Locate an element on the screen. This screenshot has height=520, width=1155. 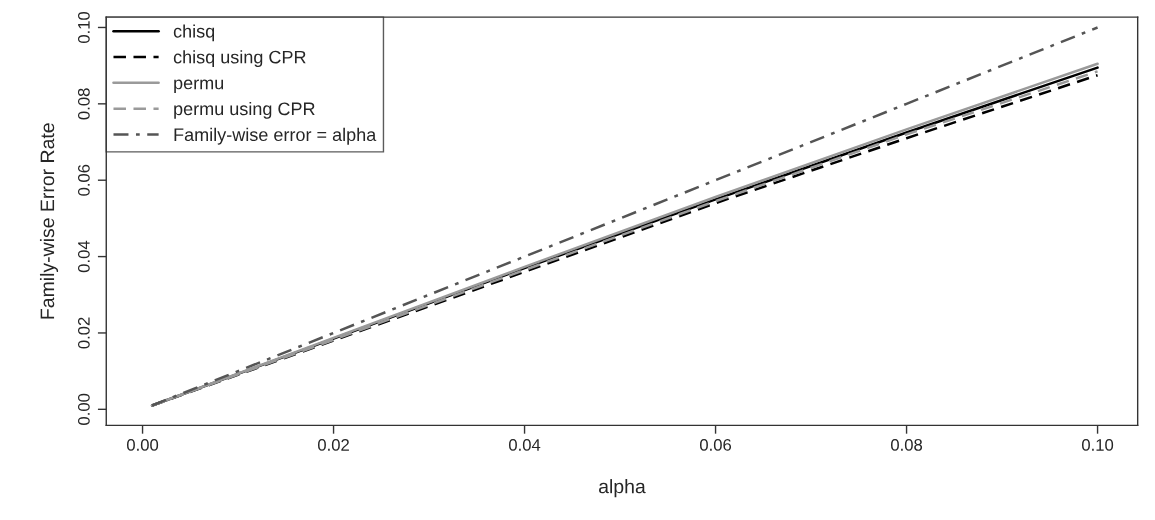
x-tick-label: 0.08 is located at coordinates (907, 444).